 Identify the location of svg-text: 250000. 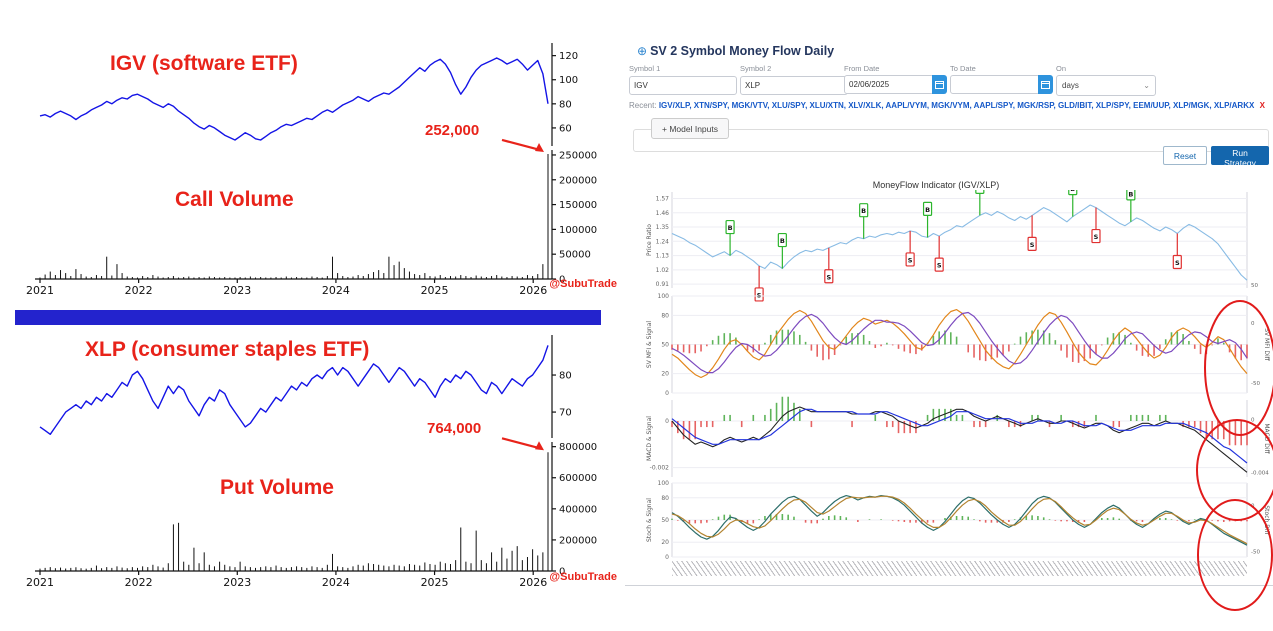
(578, 155).